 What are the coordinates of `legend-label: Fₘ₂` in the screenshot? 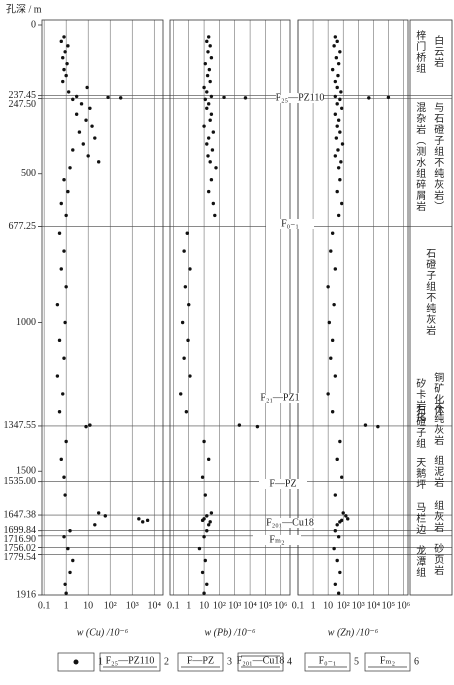 It's located at (387, 660).